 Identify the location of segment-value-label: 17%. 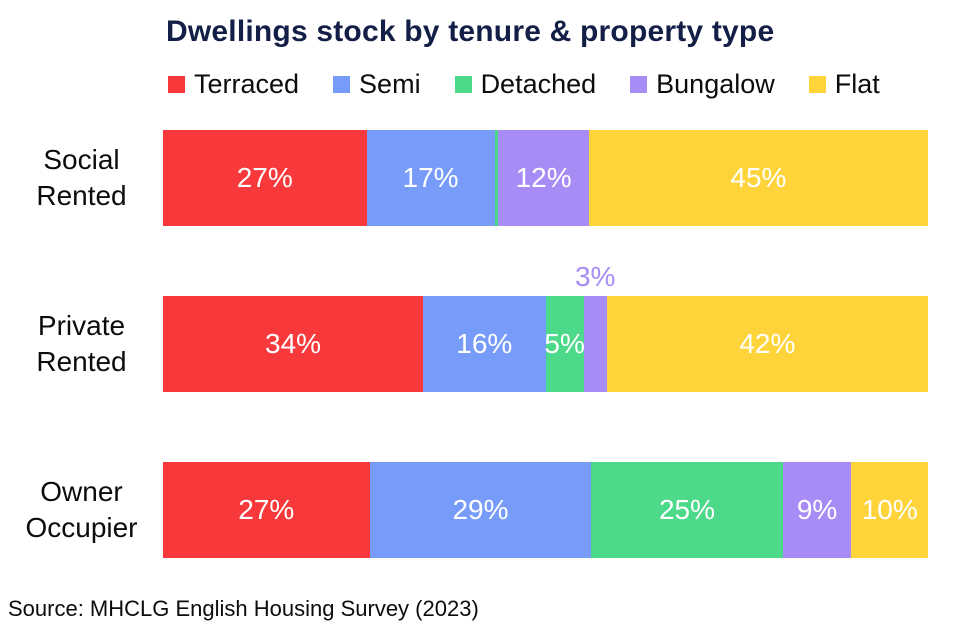
(430, 177).